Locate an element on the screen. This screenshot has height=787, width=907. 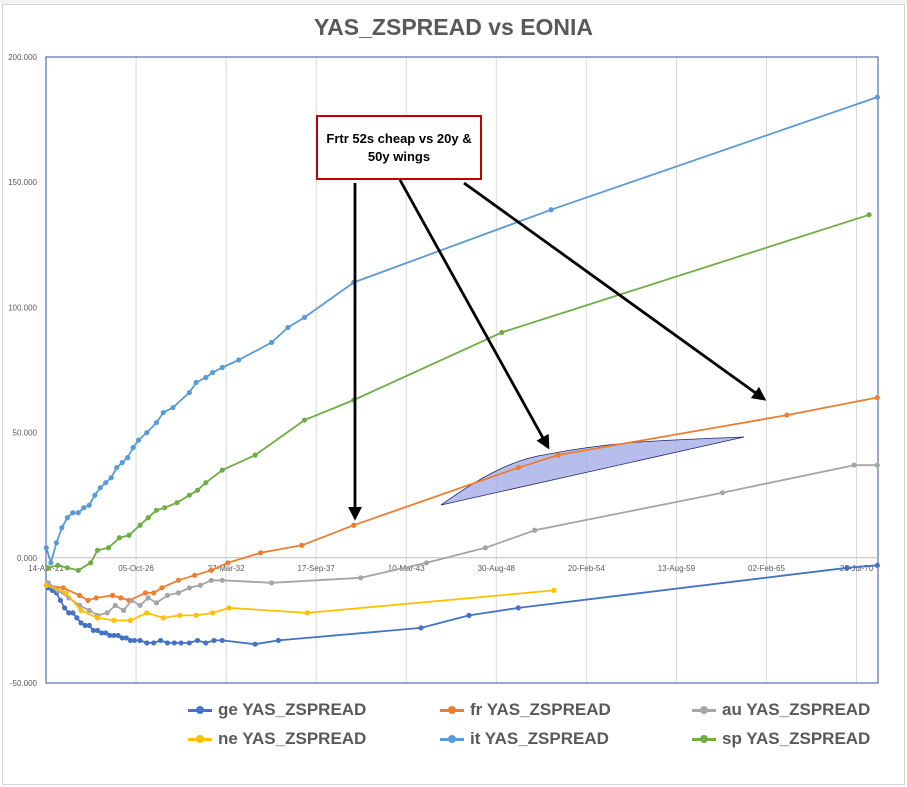
legend-item-ge: ge YAS_ZSPREAD is located at coordinates (277, 710).